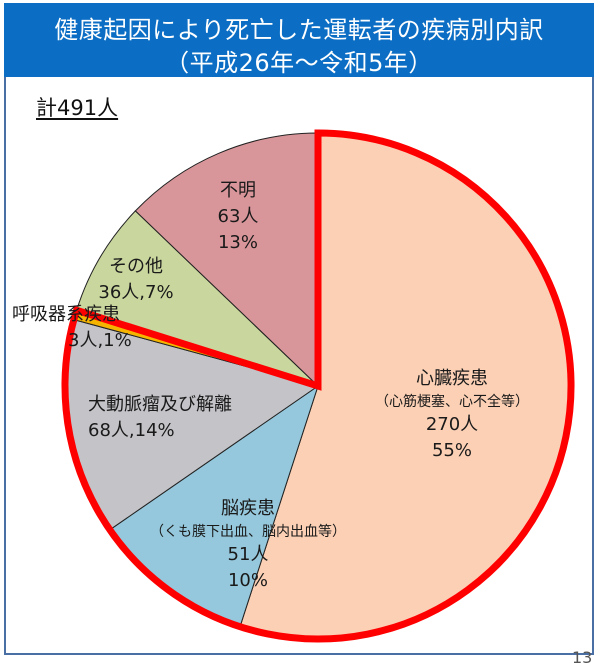  I want to click on total-count-label: 計491人, so click(77, 108).